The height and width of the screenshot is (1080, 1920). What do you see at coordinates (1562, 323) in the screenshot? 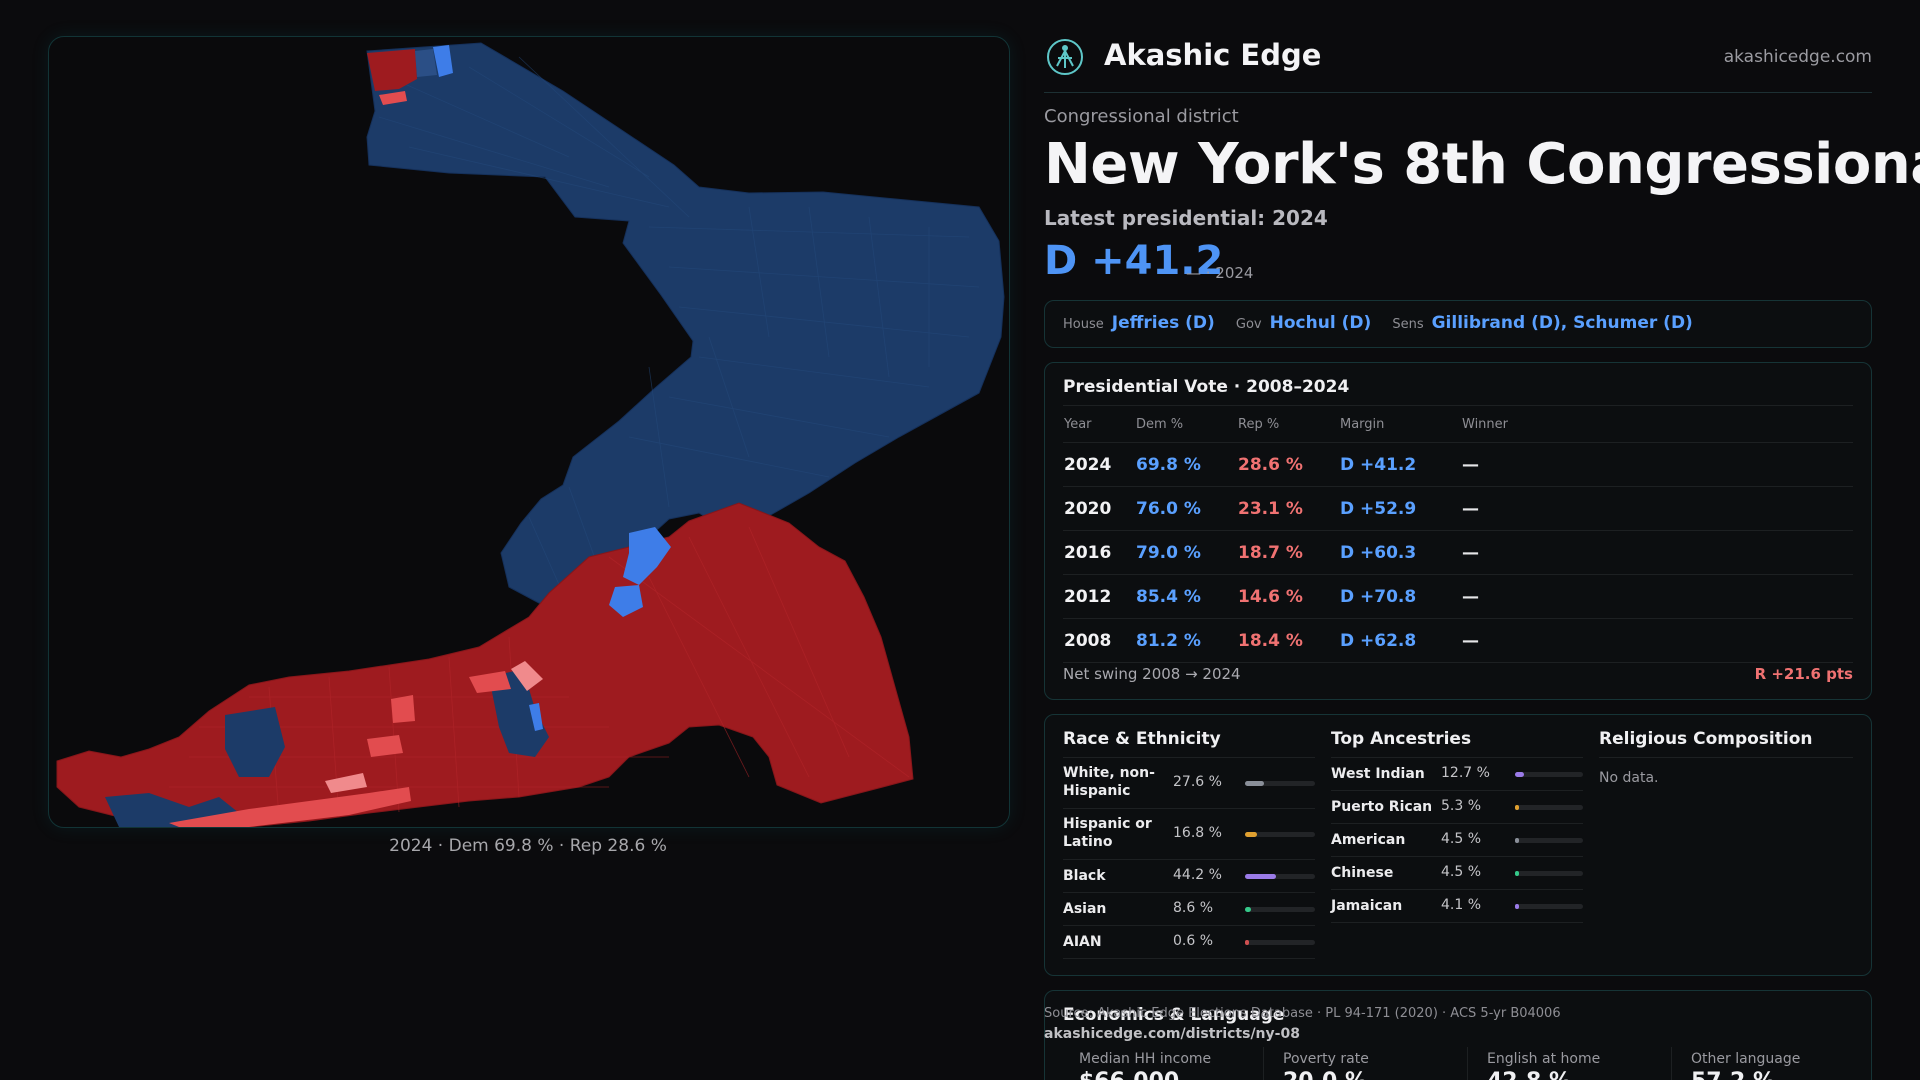
I see `rep-sens-value: Gillibrand (D), Schumer (D)` at bounding box center [1562, 323].